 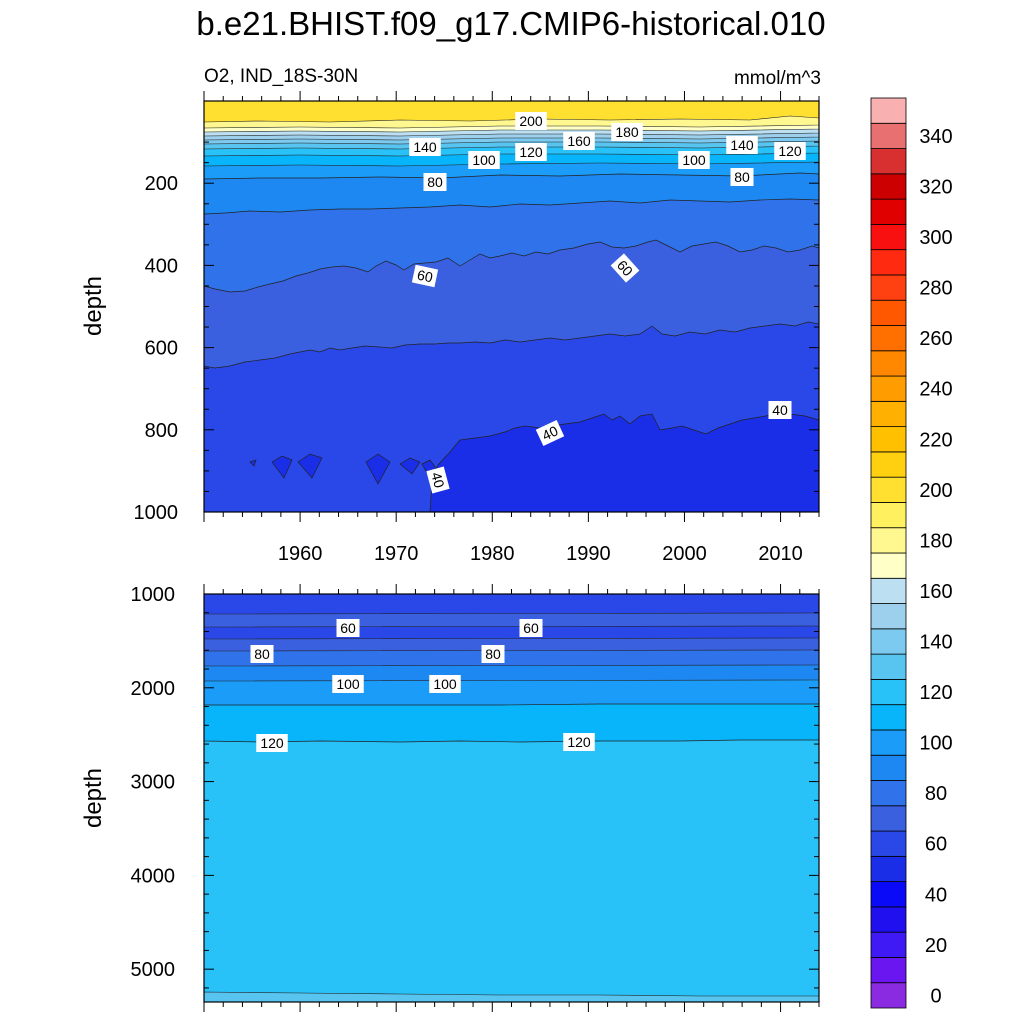 What do you see at coordinates (153, 689) in the screenshot?
I see `lower-ytick-label: 2000` at bounding box center [153, 689].